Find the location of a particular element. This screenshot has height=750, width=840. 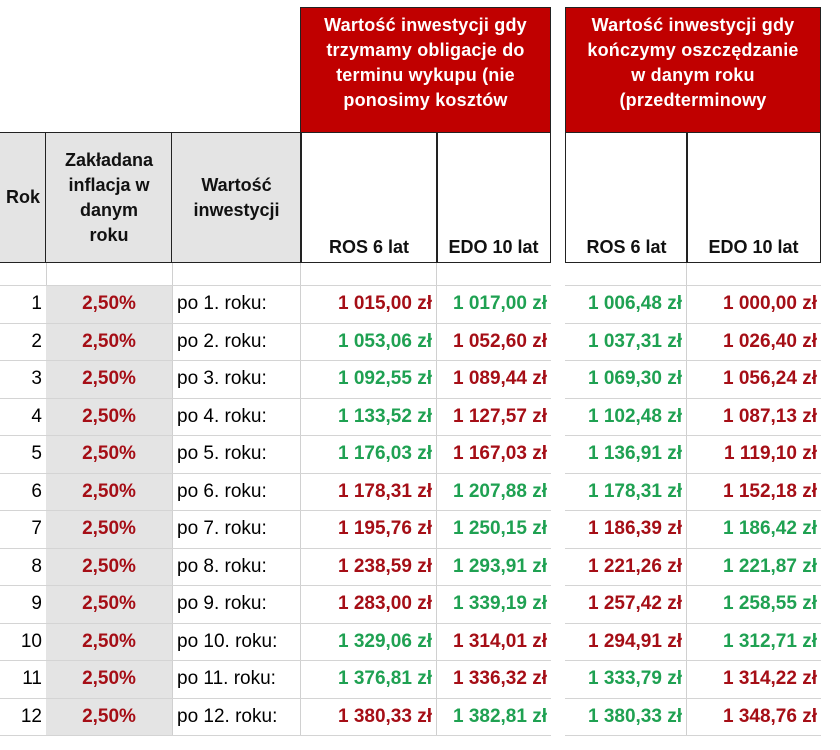

group-header-line: Wartość inwestycji gdy is located at coordinates (425, 25).